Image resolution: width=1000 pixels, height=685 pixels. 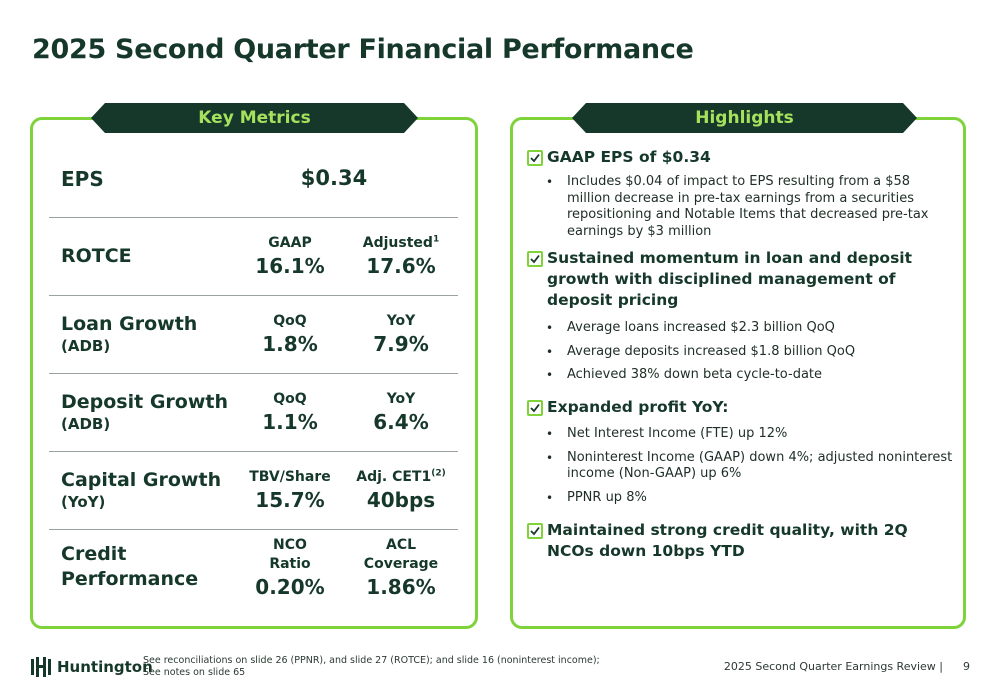 I want to click on metric-row-loan-growth: Loan Growth (ADB) QoQ 1.8% YoY 7.9%, so click(x=253, y=335).